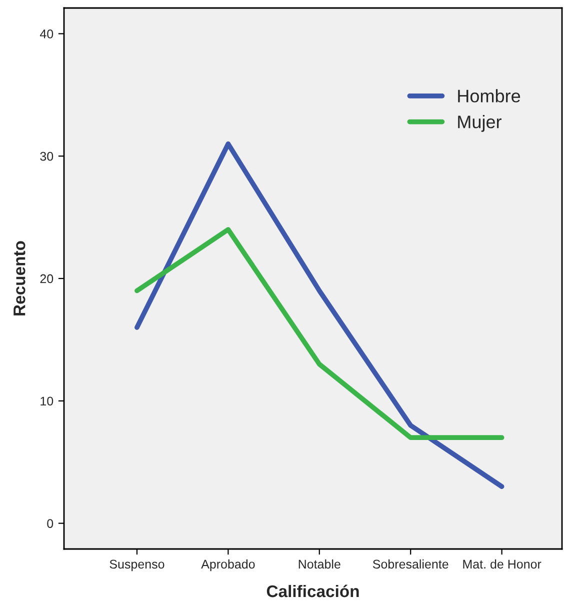 This screenshot has height=607, width=566. Describe the element at coordinates (502, 564) in the screenshot. I see `x-tick-label: Mat. de Honor` at that location.